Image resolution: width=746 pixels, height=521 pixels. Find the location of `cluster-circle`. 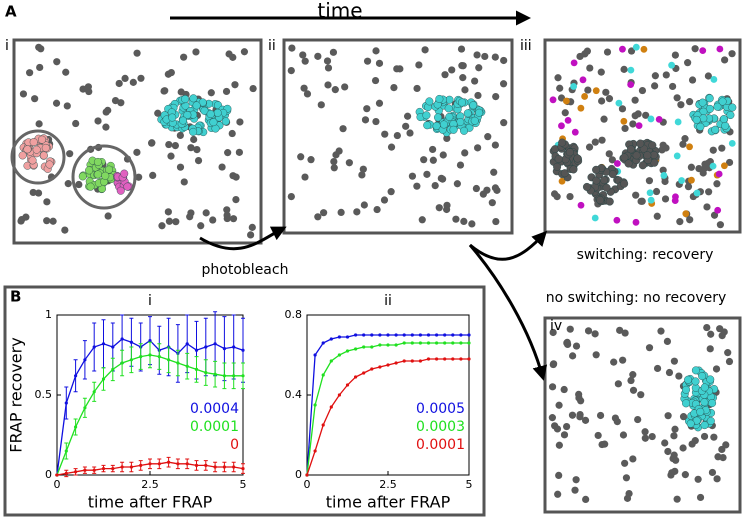

cluster-circle is located at coordinates (38, 157).